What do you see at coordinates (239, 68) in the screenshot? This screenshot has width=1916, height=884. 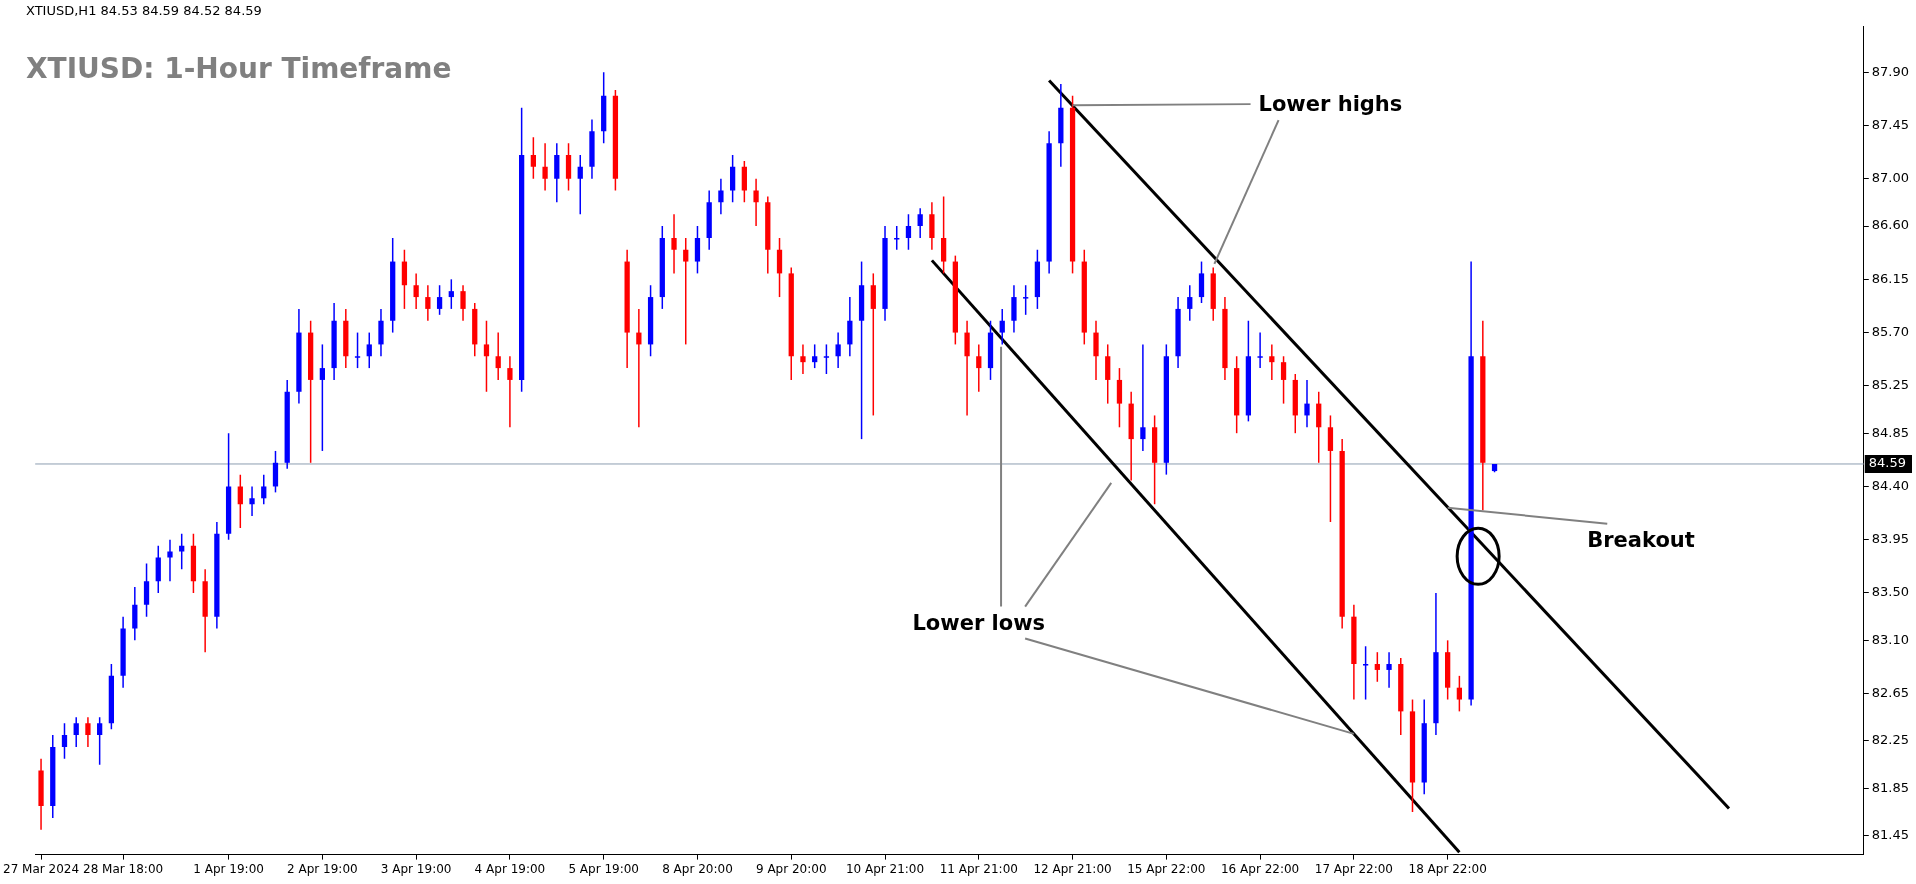 I see `text: XTIUSD: 1-Hour Timeframe` at bounding box center [239, 68].